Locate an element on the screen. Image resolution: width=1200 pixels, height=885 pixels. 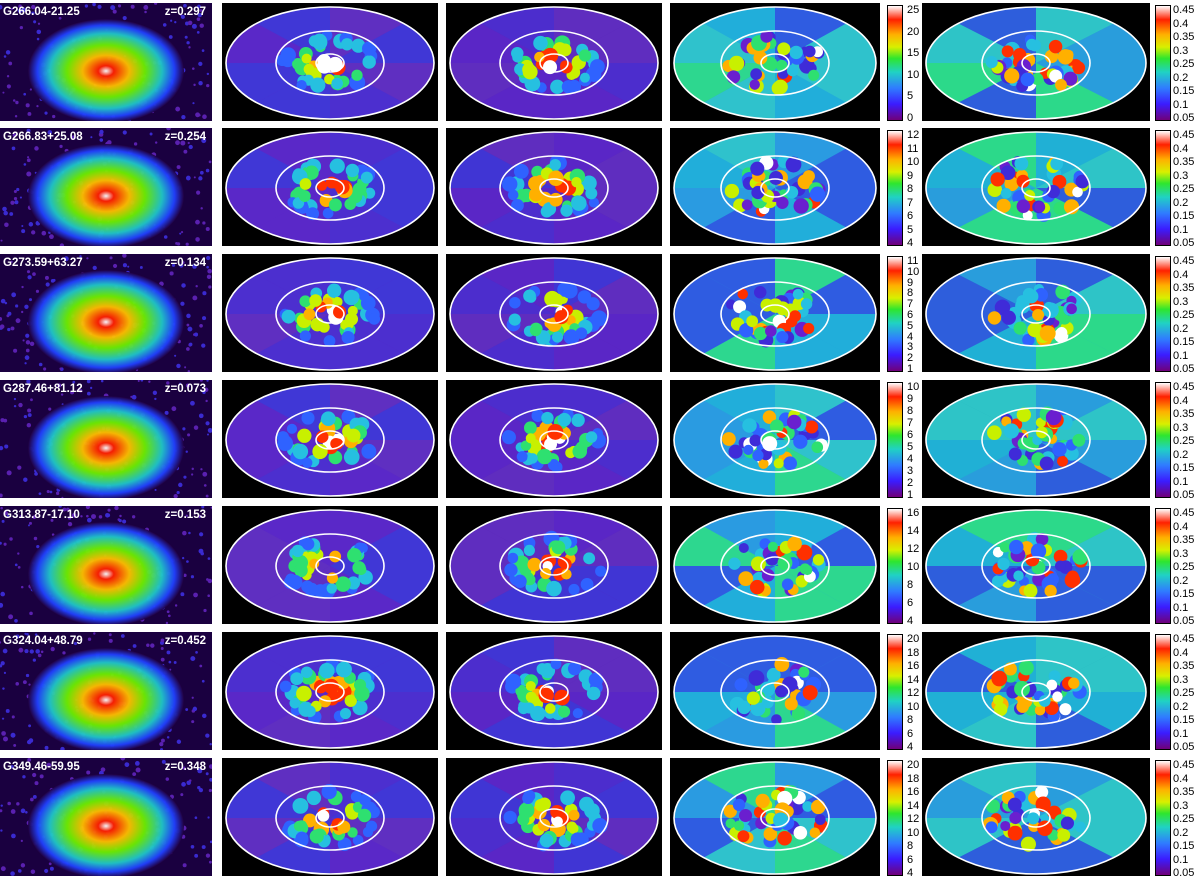
redshift-label: z=0.297 is located at coordinates (185, 12).